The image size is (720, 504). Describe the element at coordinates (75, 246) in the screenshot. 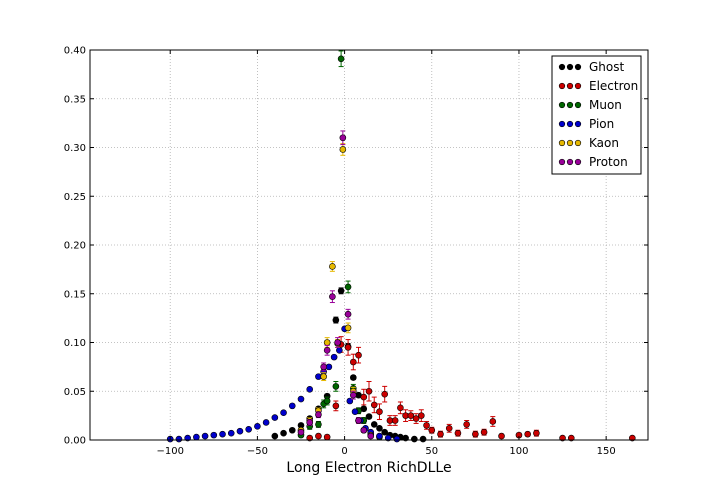

I see `y-tick-label: 0.20` at that location.